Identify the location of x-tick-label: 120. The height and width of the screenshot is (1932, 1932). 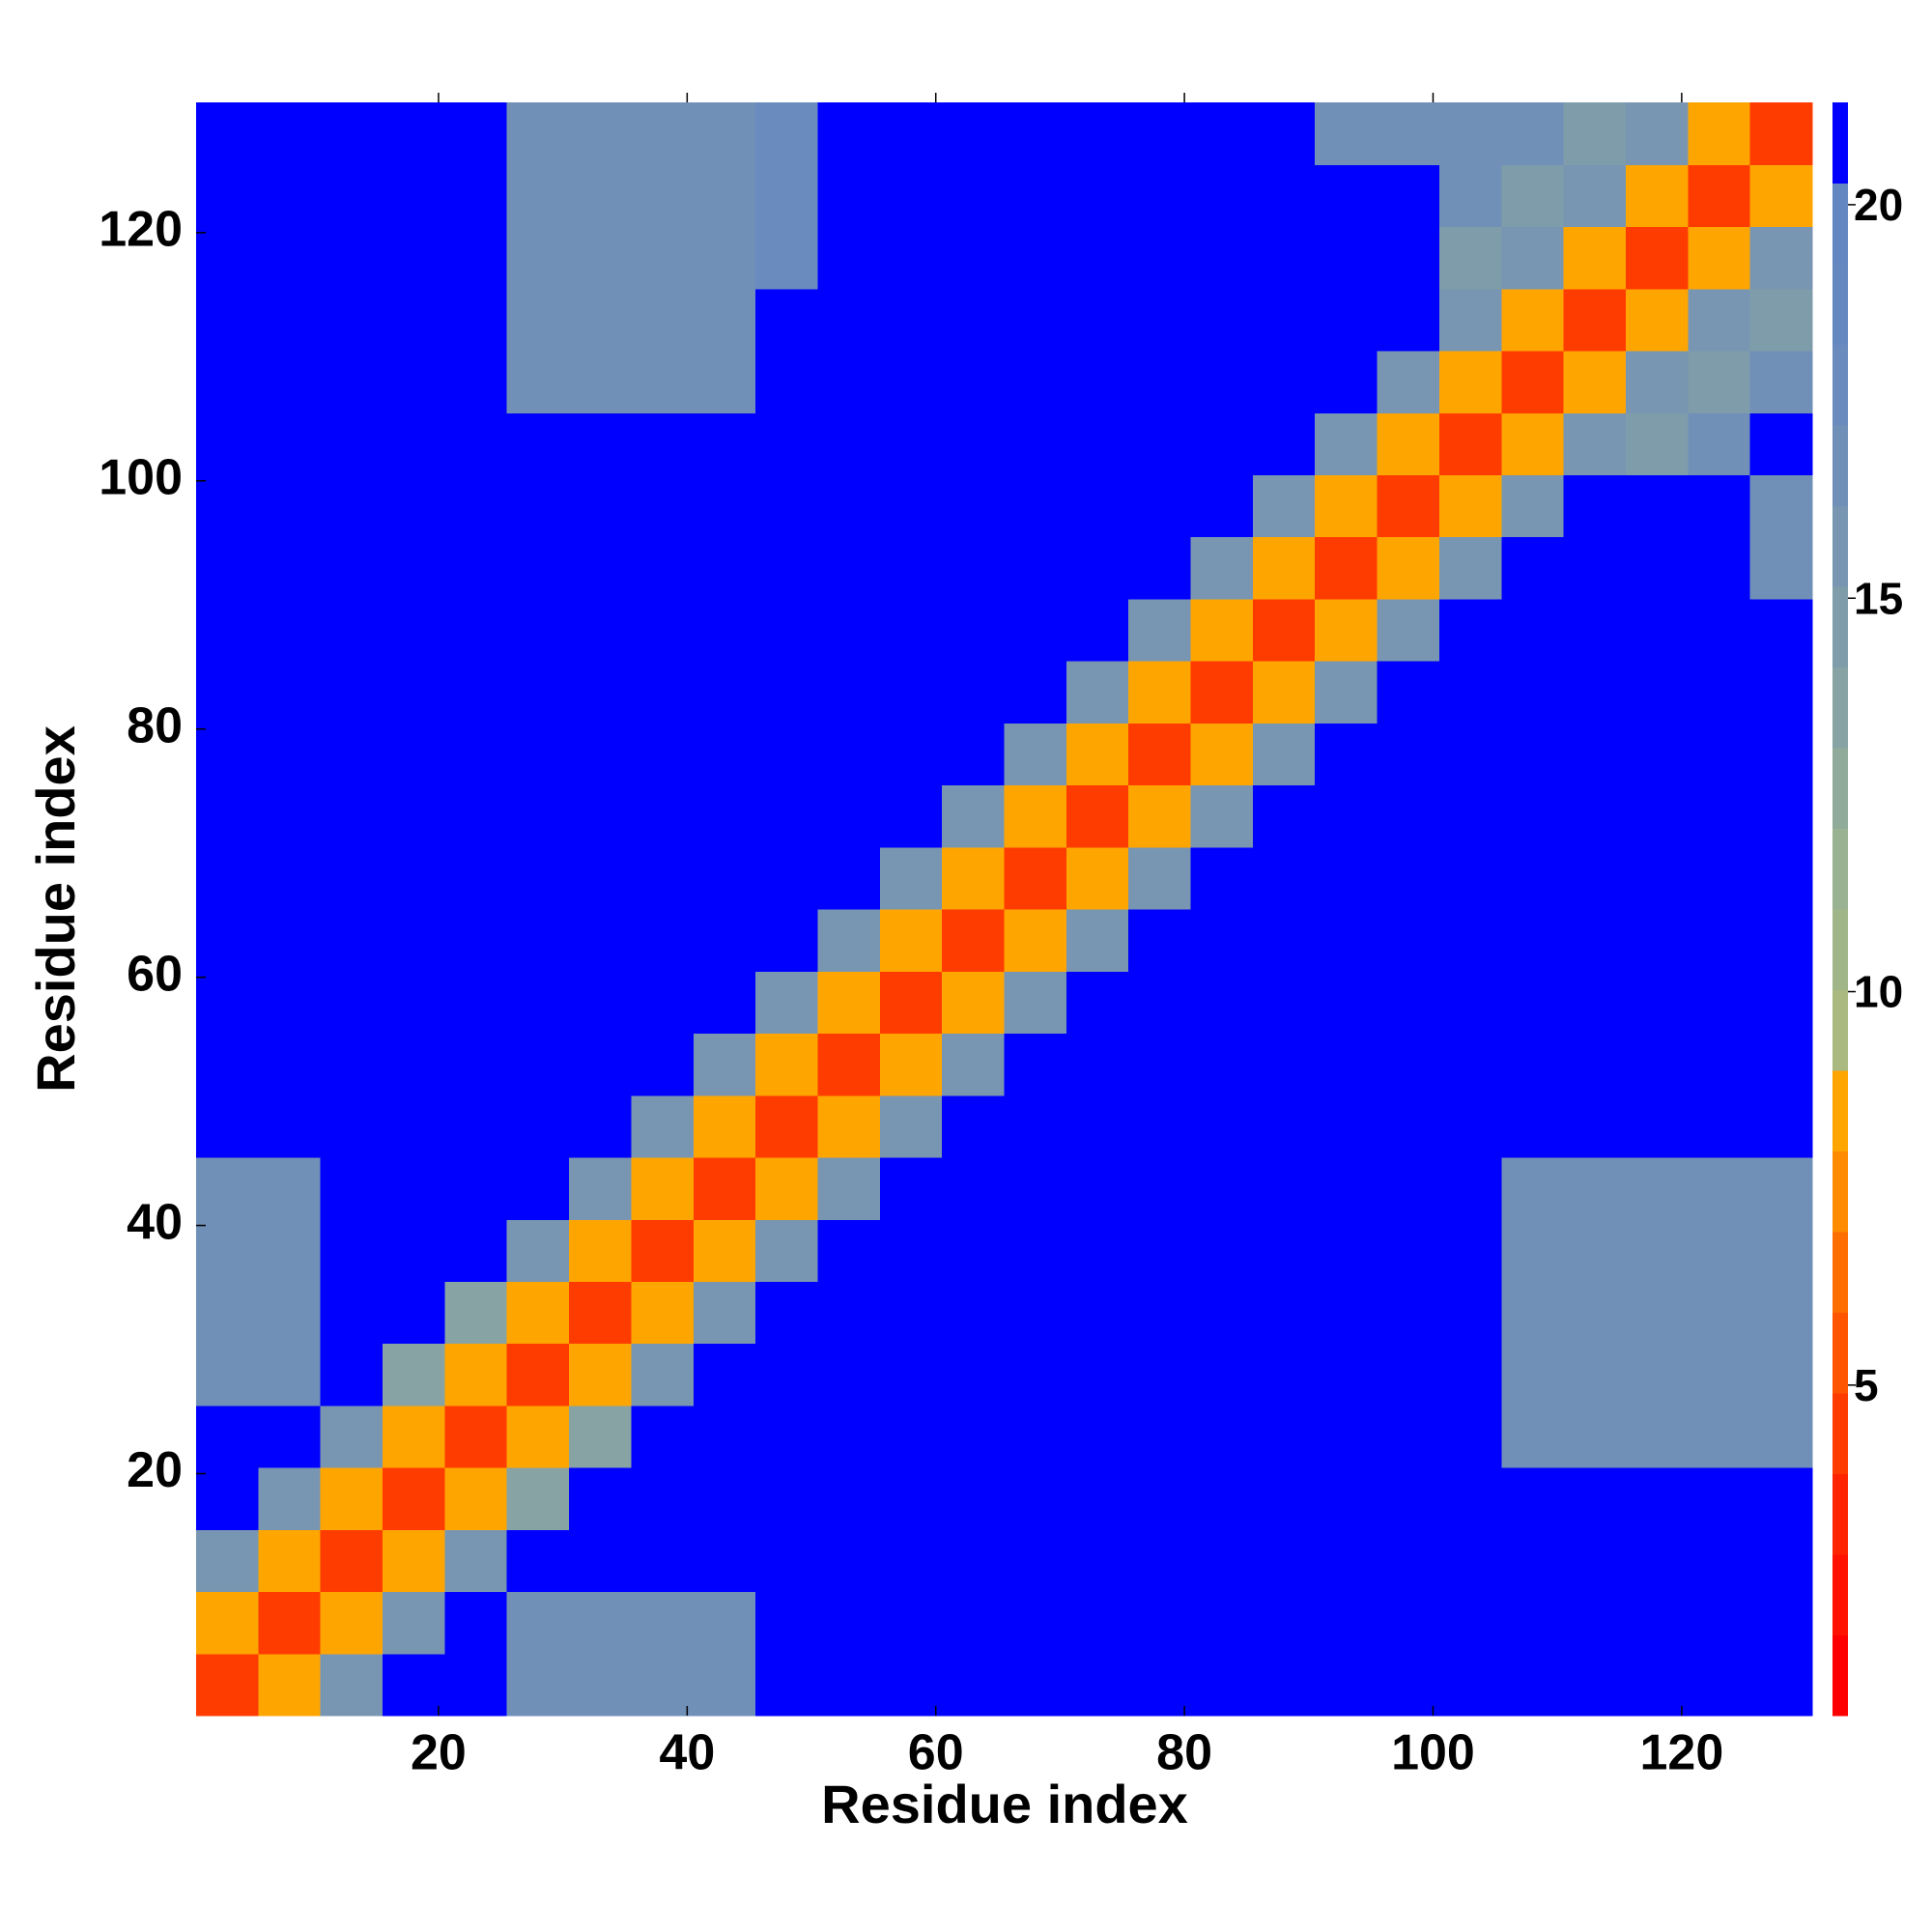
(1681, 1753).